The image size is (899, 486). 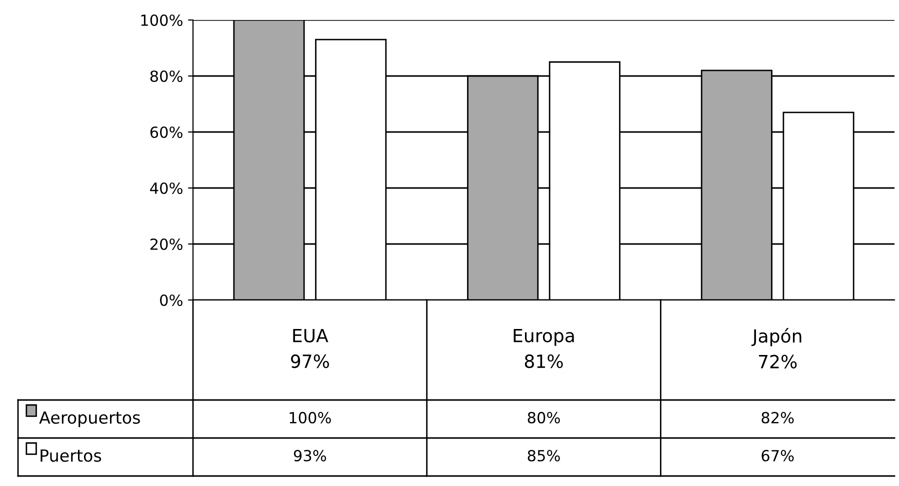 I want to click on y-tick-label: 0%, so click(x=171, y=300).